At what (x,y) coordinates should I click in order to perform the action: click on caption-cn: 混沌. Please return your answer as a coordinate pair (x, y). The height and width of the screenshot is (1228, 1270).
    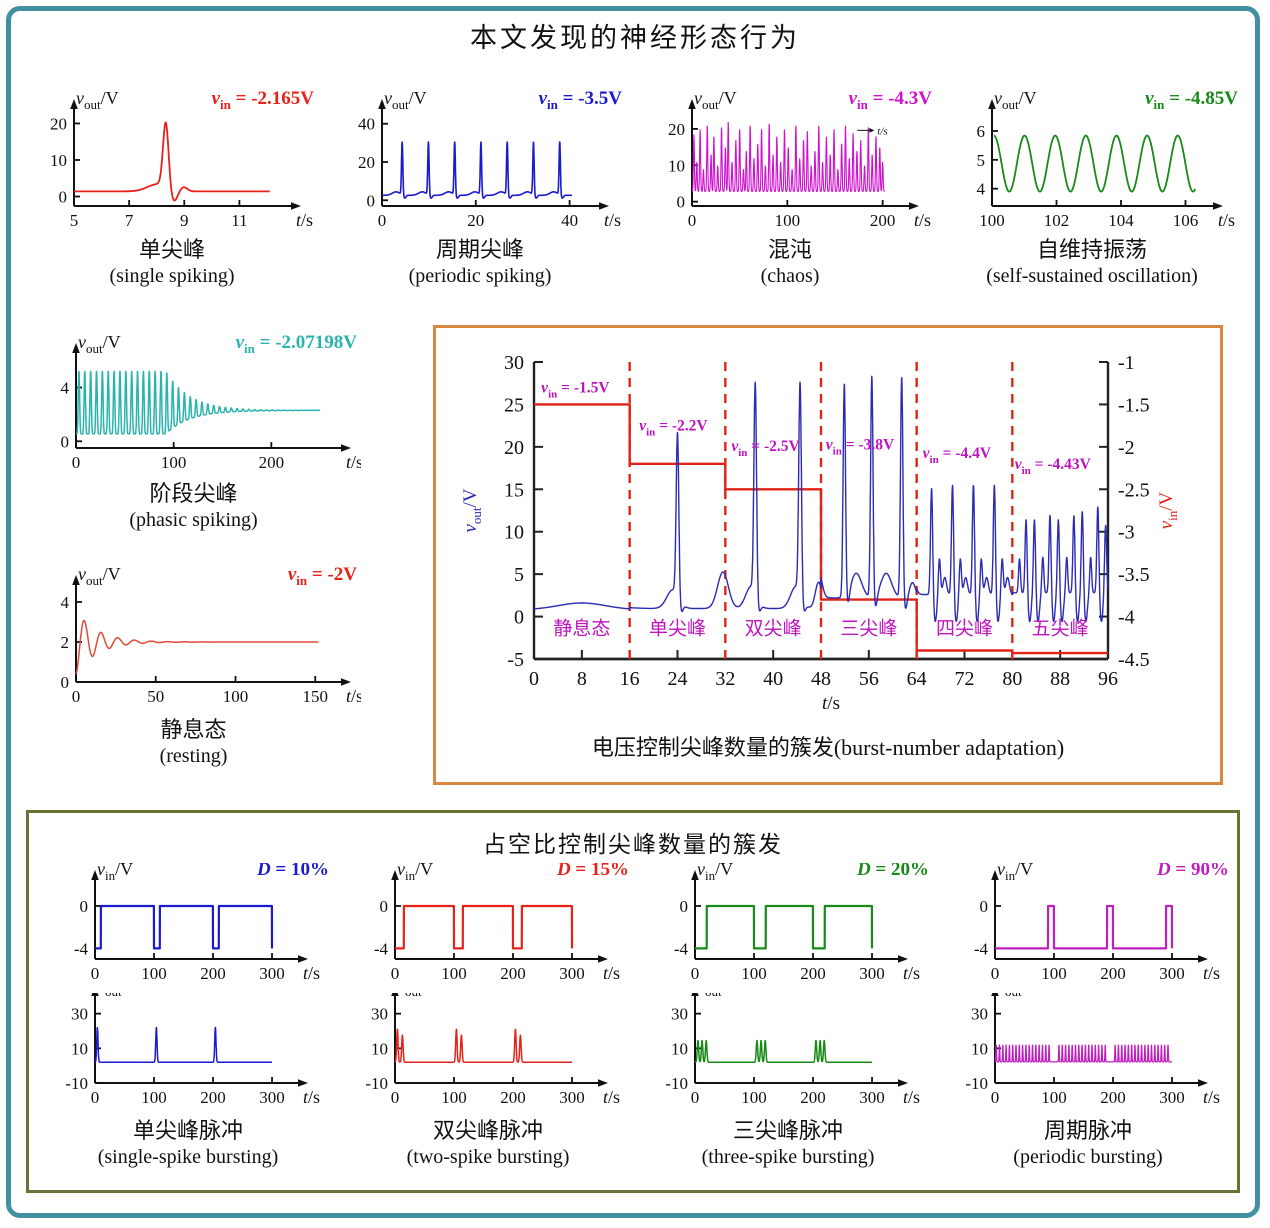
    Looking at the image, I should click on (789, 249).